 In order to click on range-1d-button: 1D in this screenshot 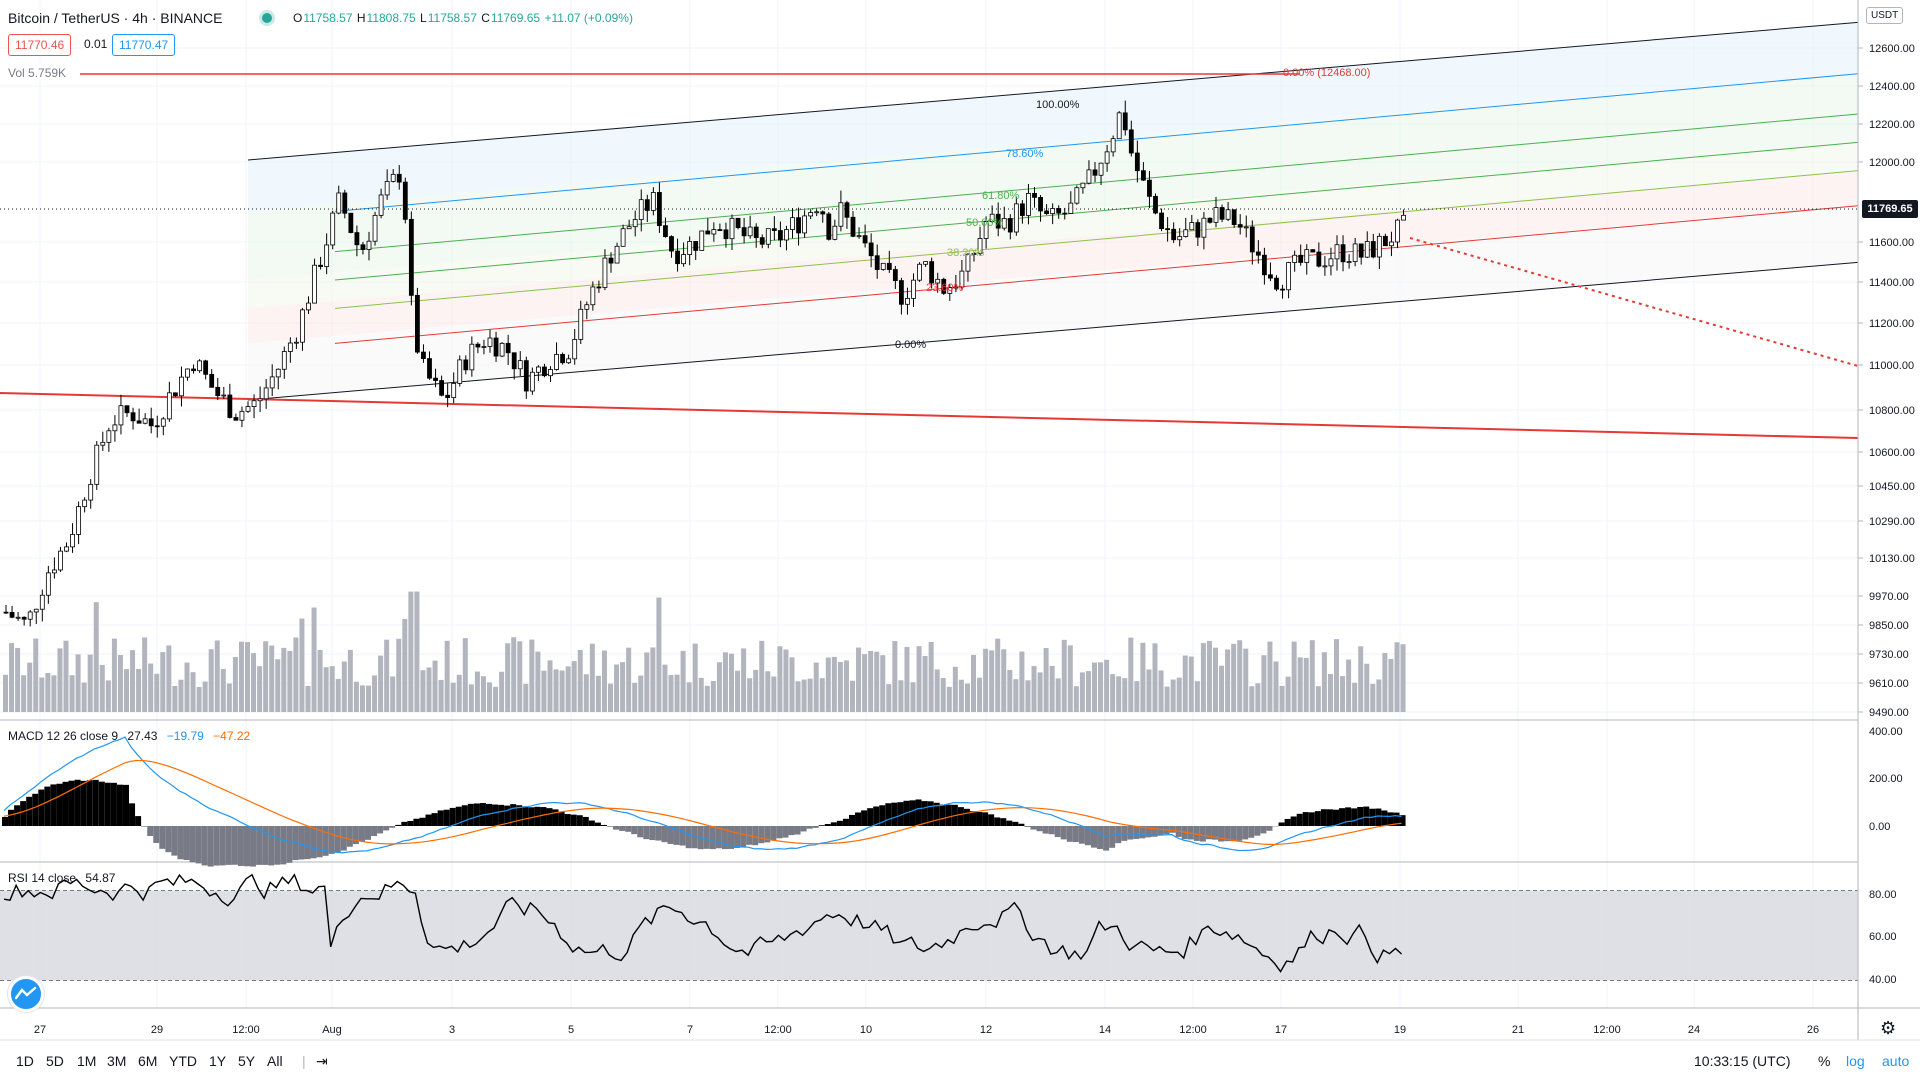, I will do `click(25, 1061)`.